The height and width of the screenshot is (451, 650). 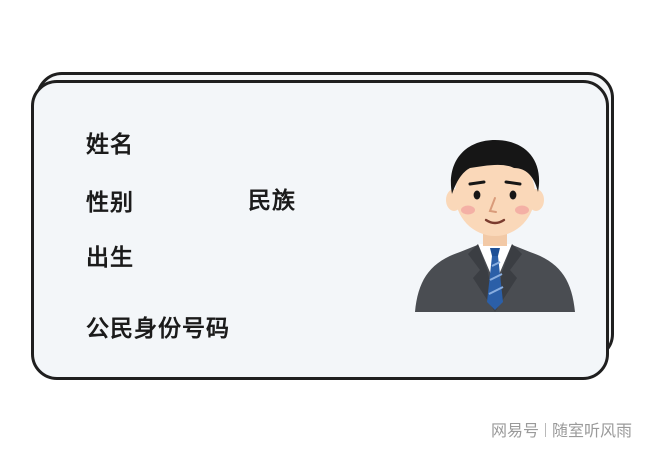 What do you see at coordinates (110, 258) in the screenshot?
I see `birth-label: 出生` at bounding box center [110, 258].